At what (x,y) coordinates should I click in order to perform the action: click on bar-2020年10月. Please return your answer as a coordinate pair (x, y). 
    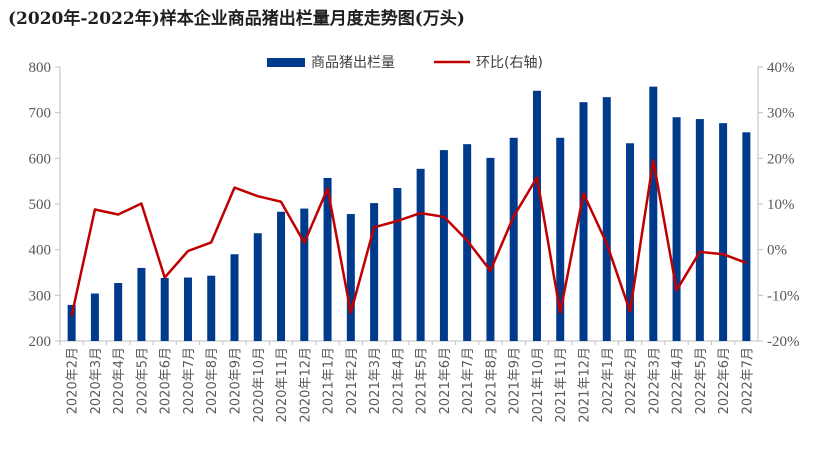
    Looking at the image, I should click on (257, 287).